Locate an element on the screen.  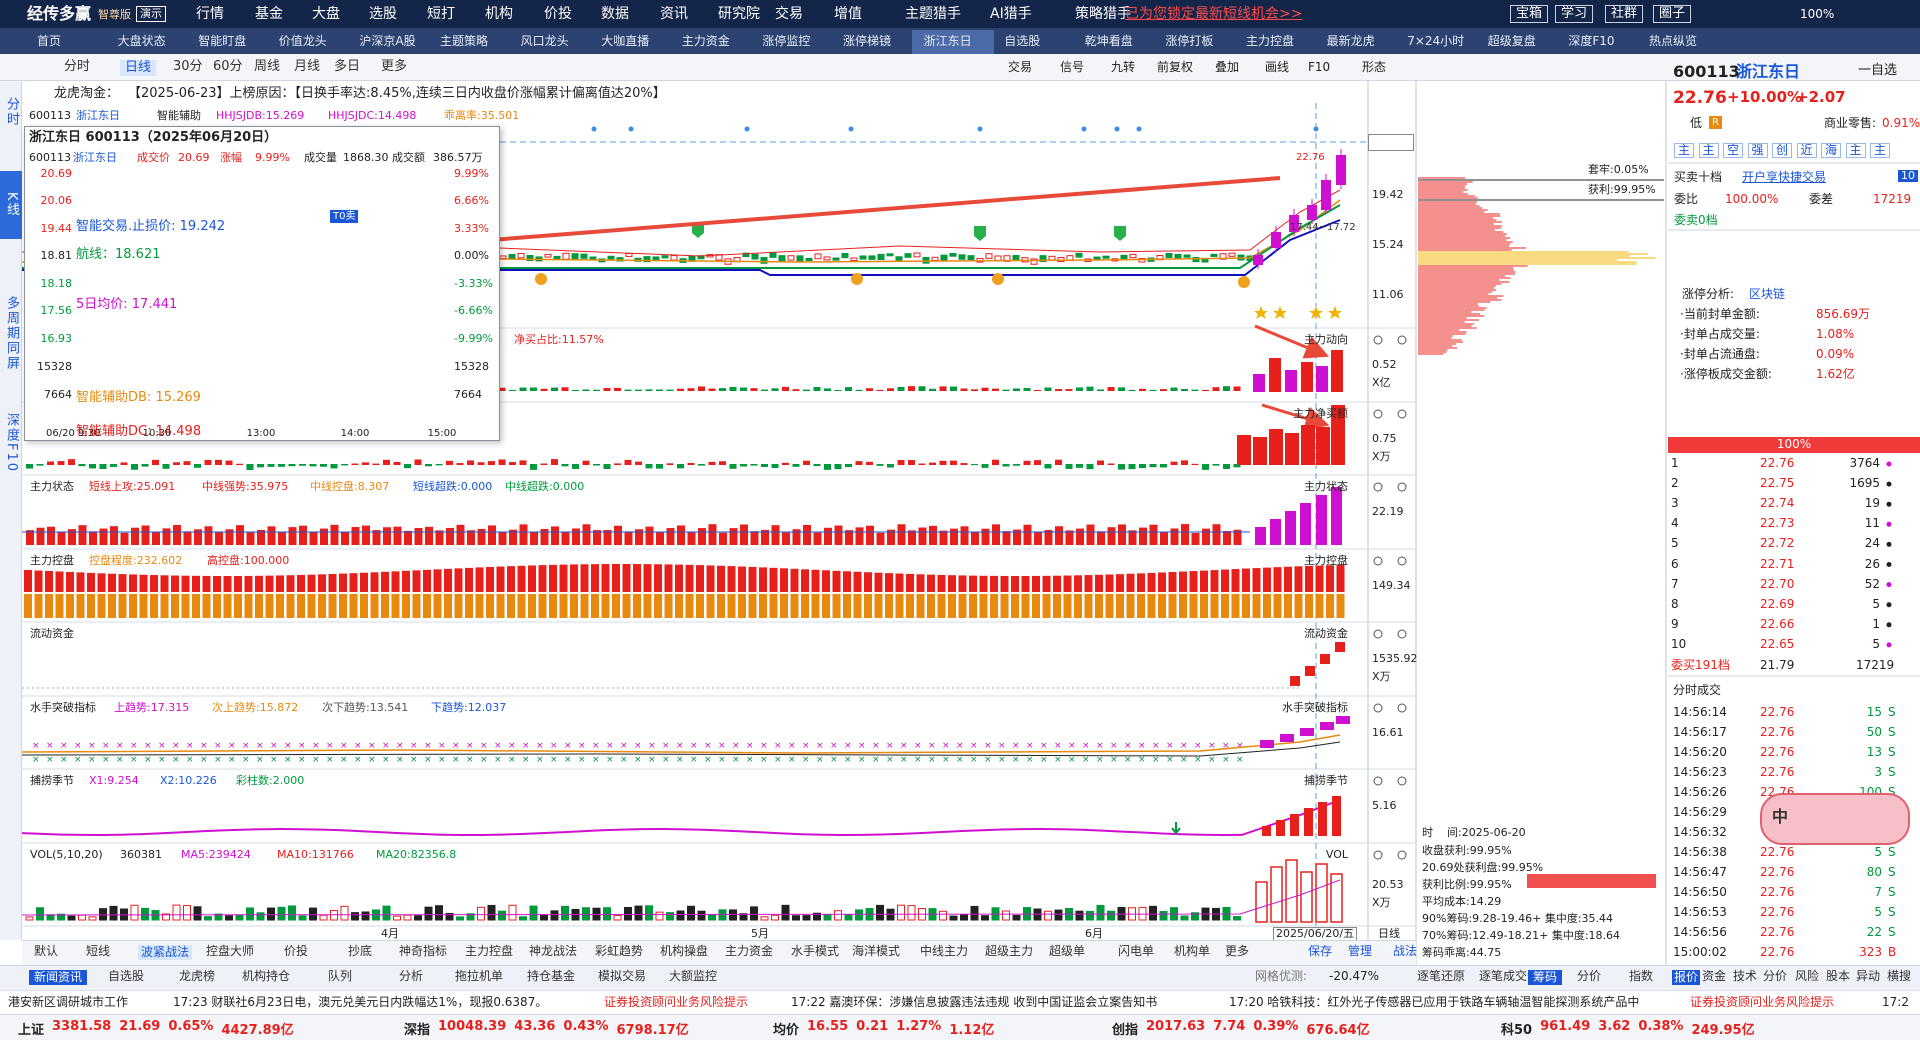
promo-link: 已为您锁定最新短线机会>> is located at coordinates (1214, 14).